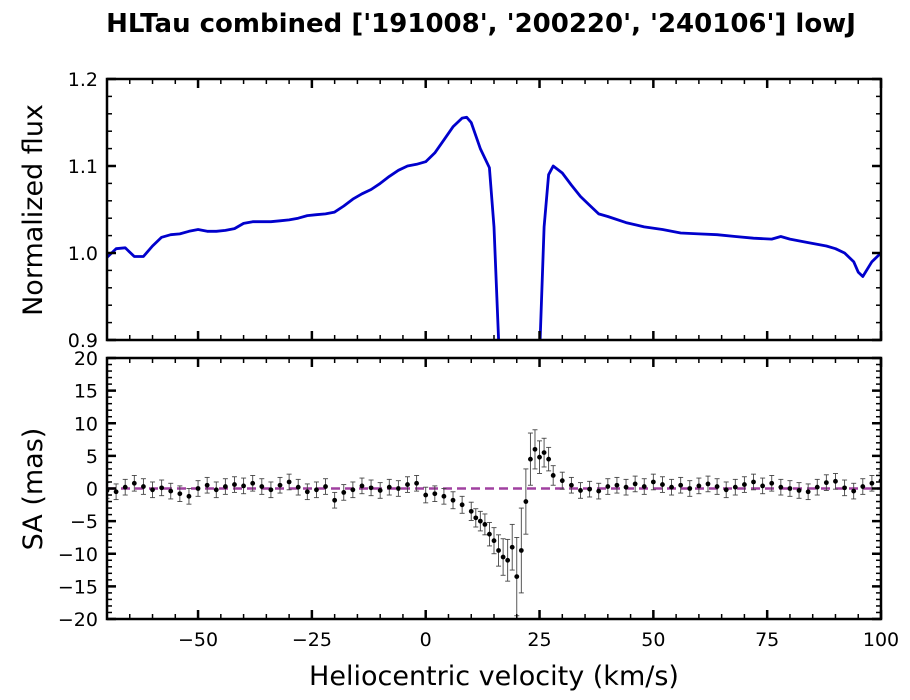 The width and height of the screenshot is (910, 700). Describe the element at coordinates (881, 640) in the screenshot. I see `x-tick-label: 100` at that location.